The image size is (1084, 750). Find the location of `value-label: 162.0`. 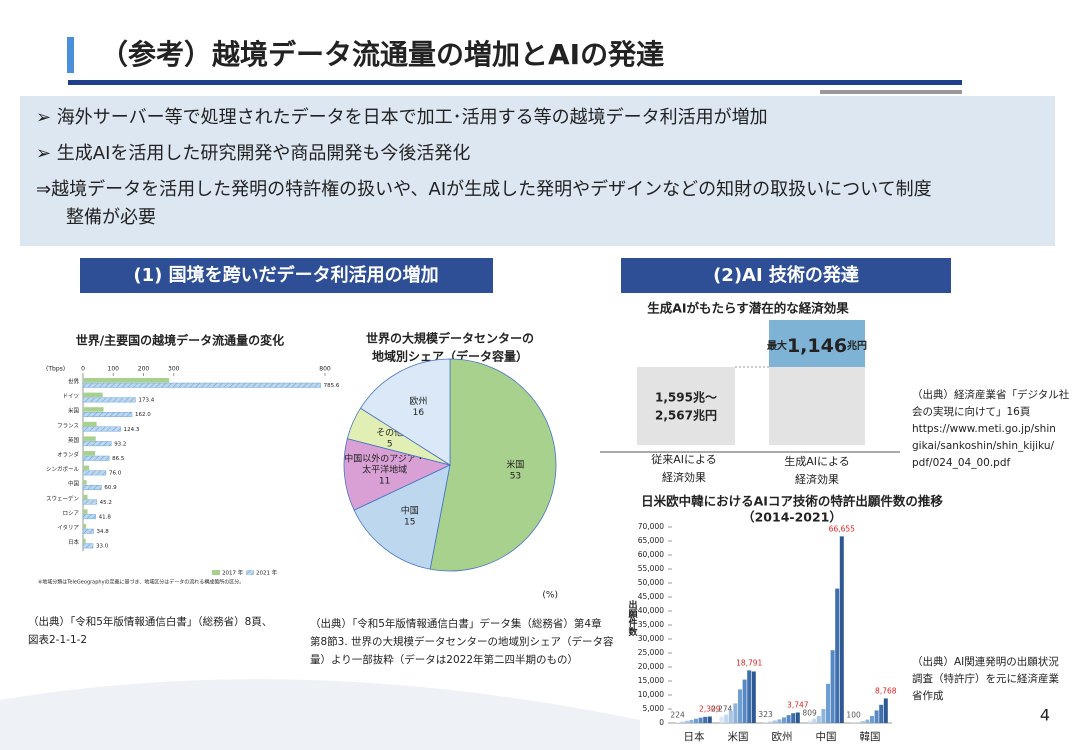

value-label: 162.0 is located at coordinates (143, 415).